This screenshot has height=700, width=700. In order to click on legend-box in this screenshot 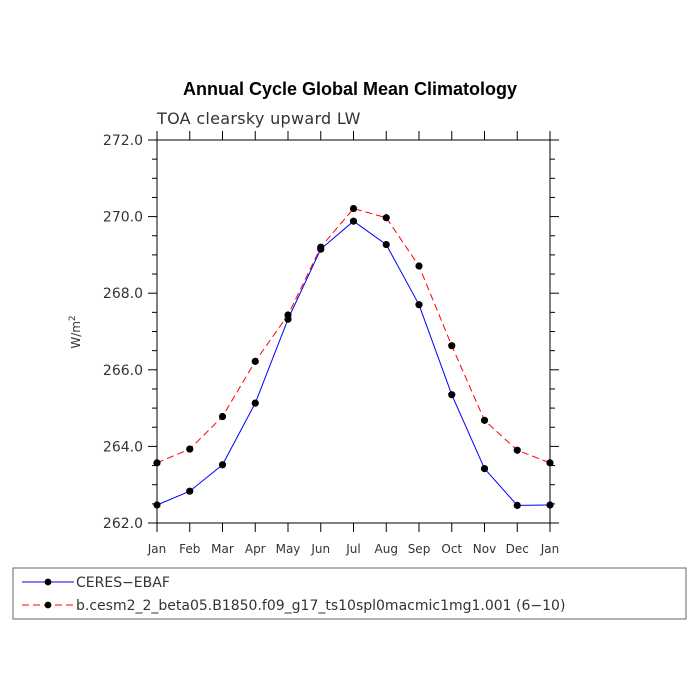, I will do `click(349, 593)`.